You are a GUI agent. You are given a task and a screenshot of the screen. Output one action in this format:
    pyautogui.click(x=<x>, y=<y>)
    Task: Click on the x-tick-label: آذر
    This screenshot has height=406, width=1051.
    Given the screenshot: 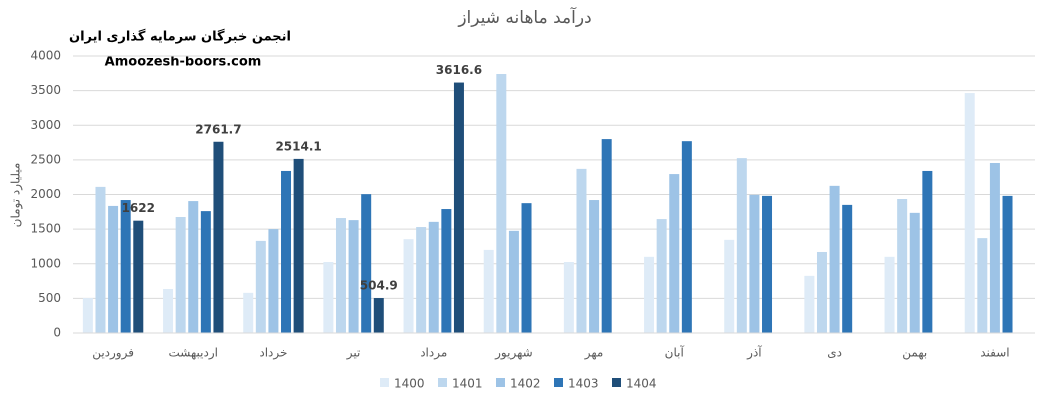 What is the action you would take?
    pyautogui.click(x=754, y=353)
    